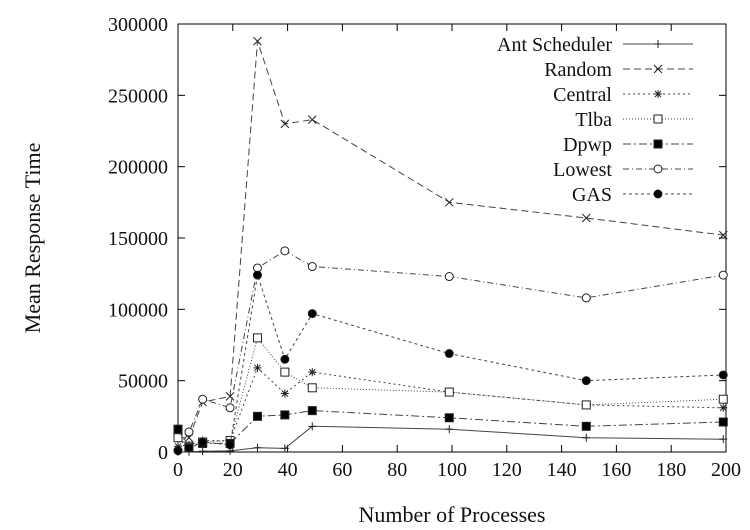  What do you see at coordinates (726, 470) in the screenshot?
I see `x-tick-label: 200` at bounding box center [726, 470].